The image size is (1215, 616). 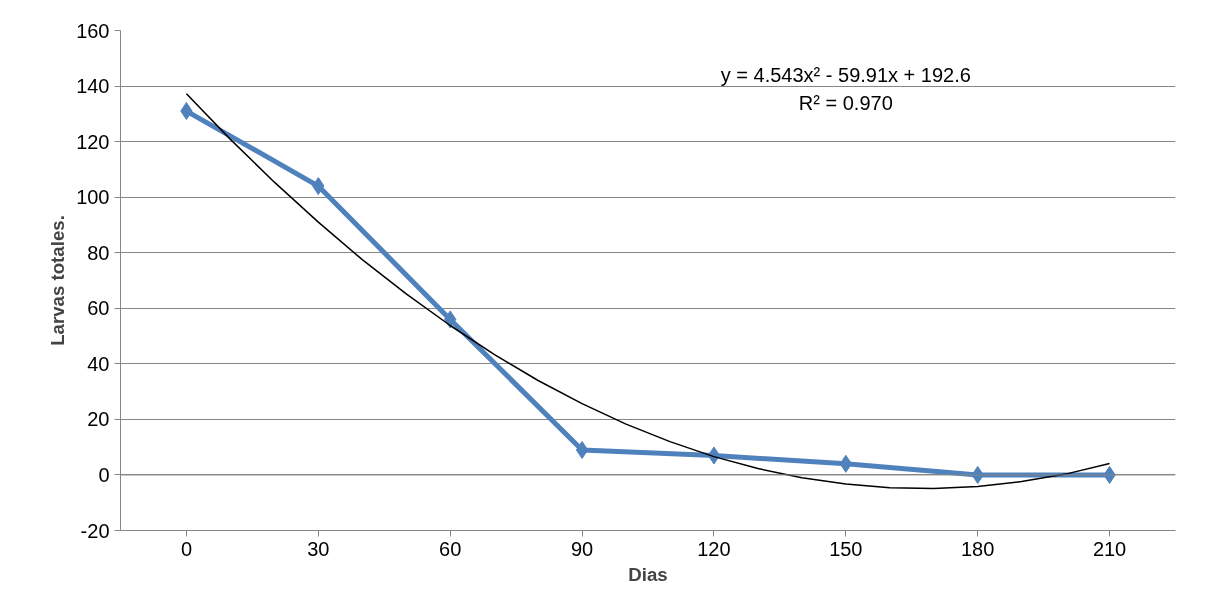 I want to click on y-tick-label: 0, so click(x=104, y=474).